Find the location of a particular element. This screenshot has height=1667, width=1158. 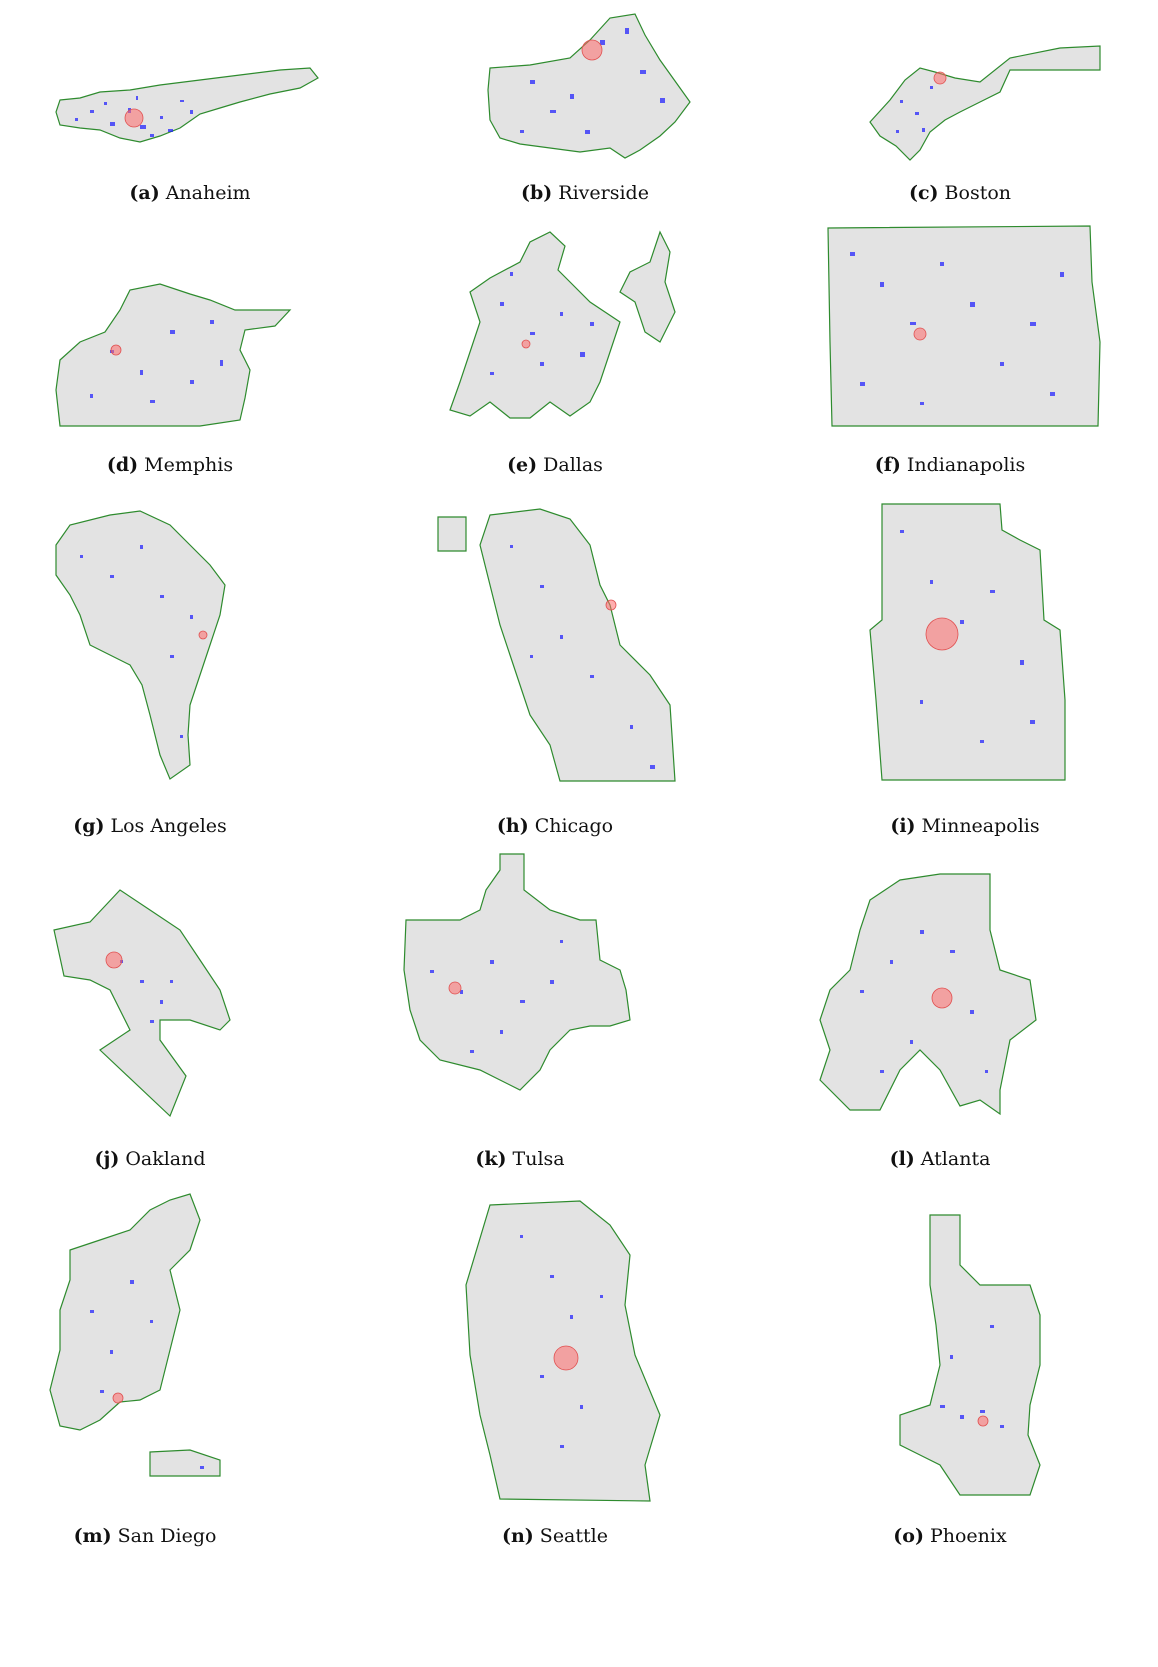

map-san-diego is located at coordinates (135, 1335).